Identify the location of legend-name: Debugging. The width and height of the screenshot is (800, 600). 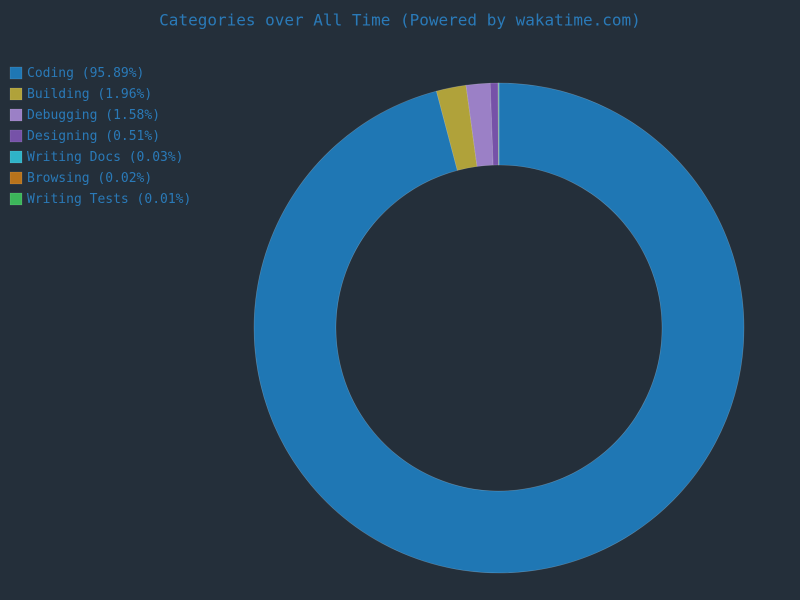
(62, 115).